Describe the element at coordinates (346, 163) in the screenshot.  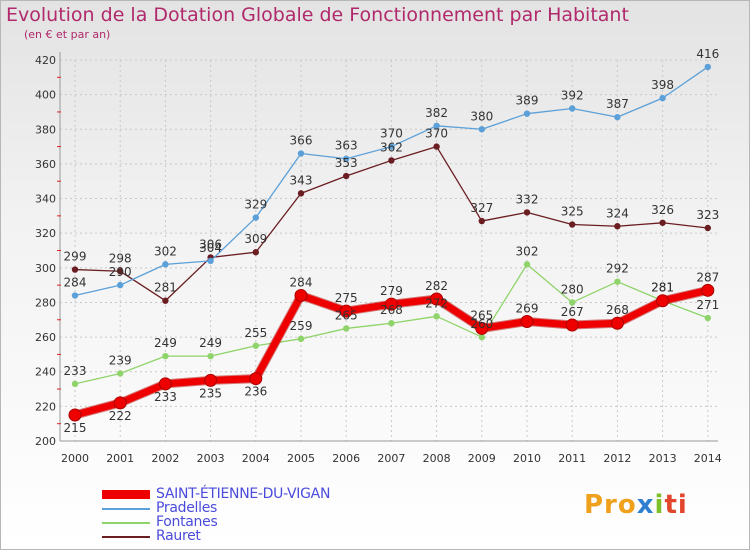
I see `data-label: 353` at that location.